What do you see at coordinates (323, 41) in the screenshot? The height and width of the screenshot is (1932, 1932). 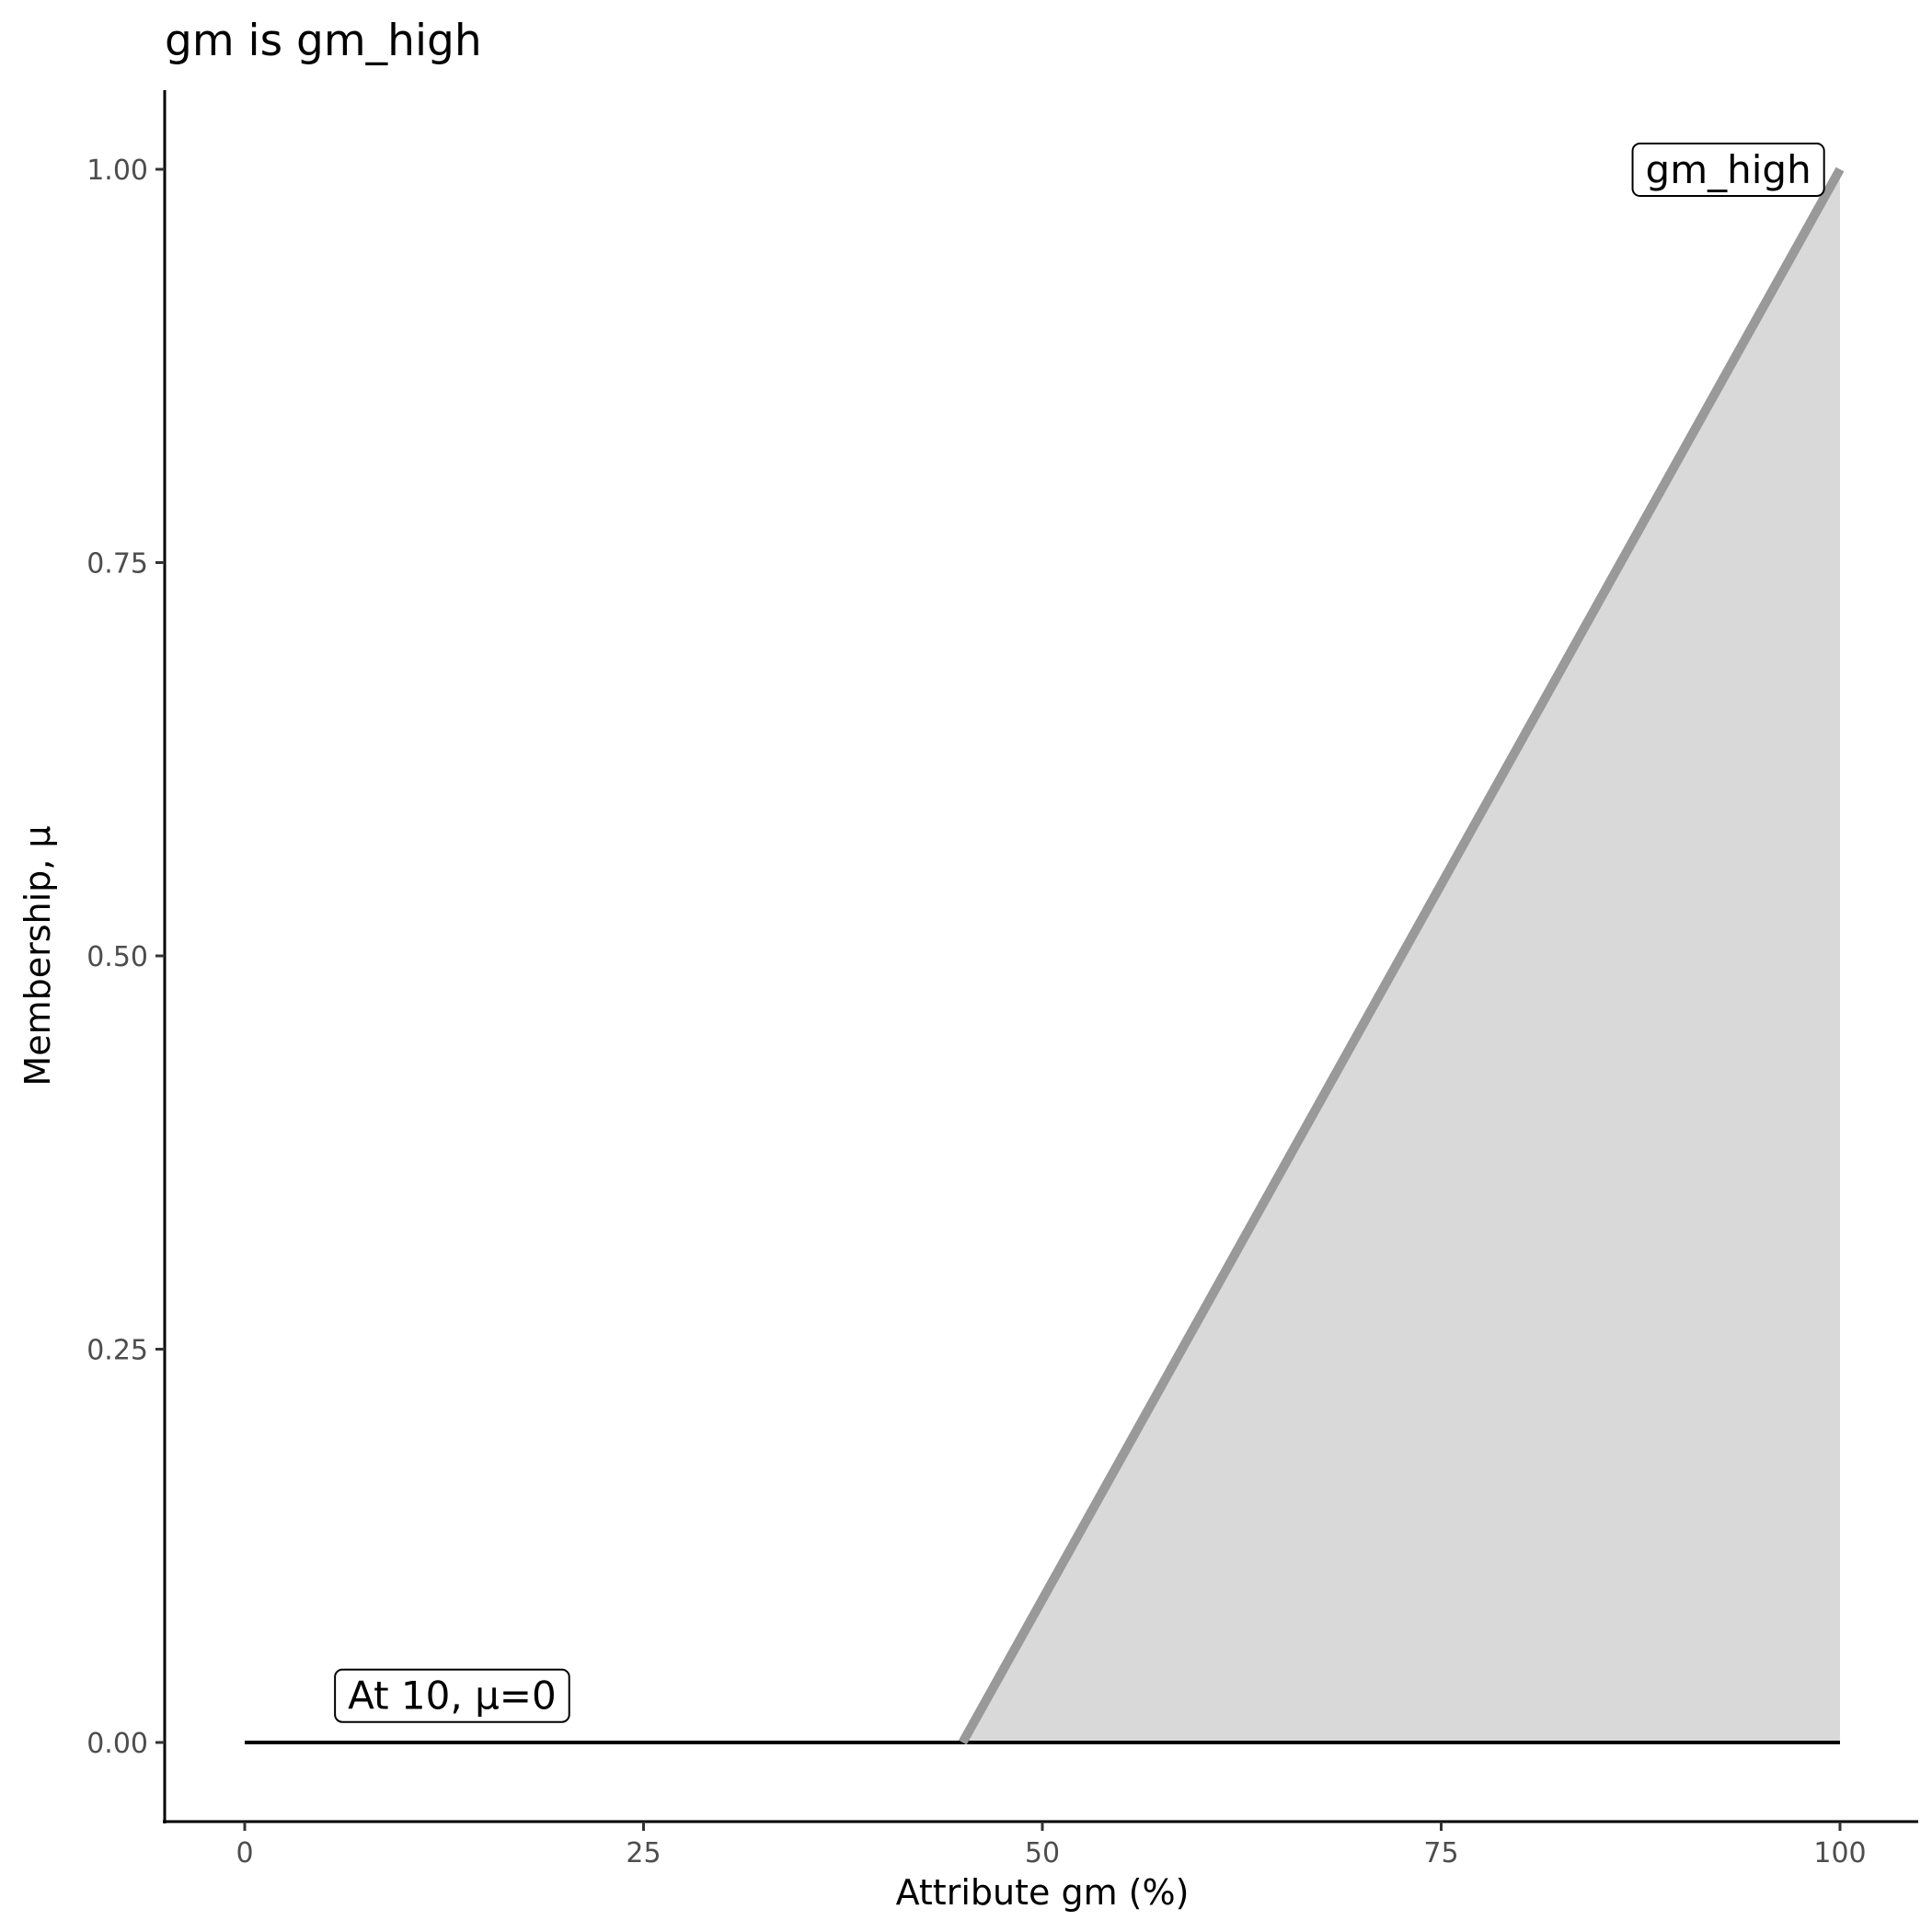 I see `chart-title: gm is gm_high` at bounding box center [323, 41].